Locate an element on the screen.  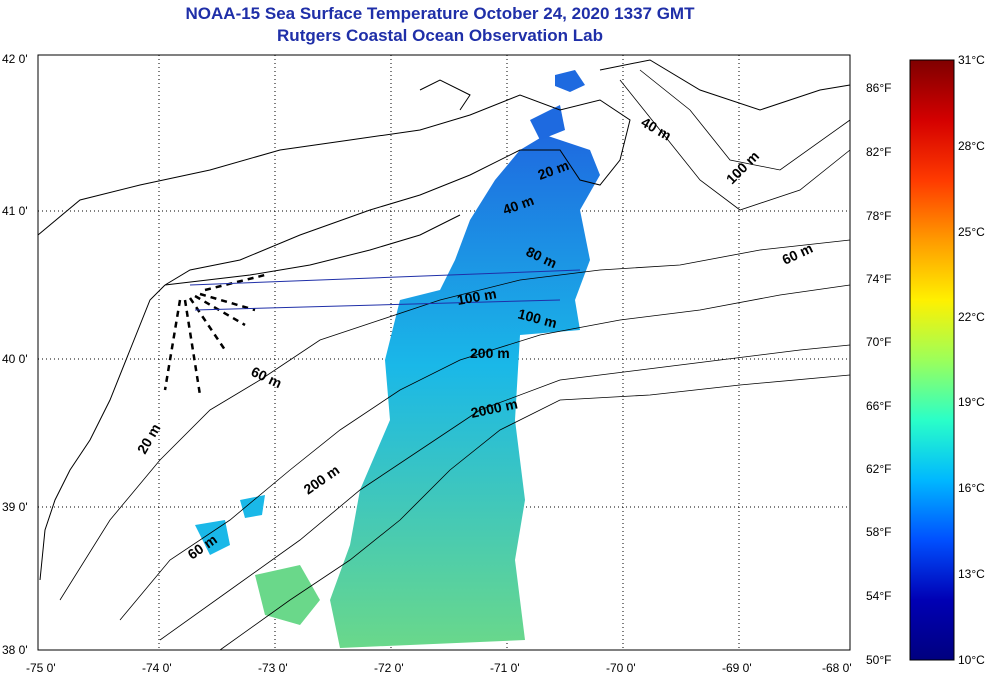
colorbar-c-label: 19°C is located at coordinates (971, 402).